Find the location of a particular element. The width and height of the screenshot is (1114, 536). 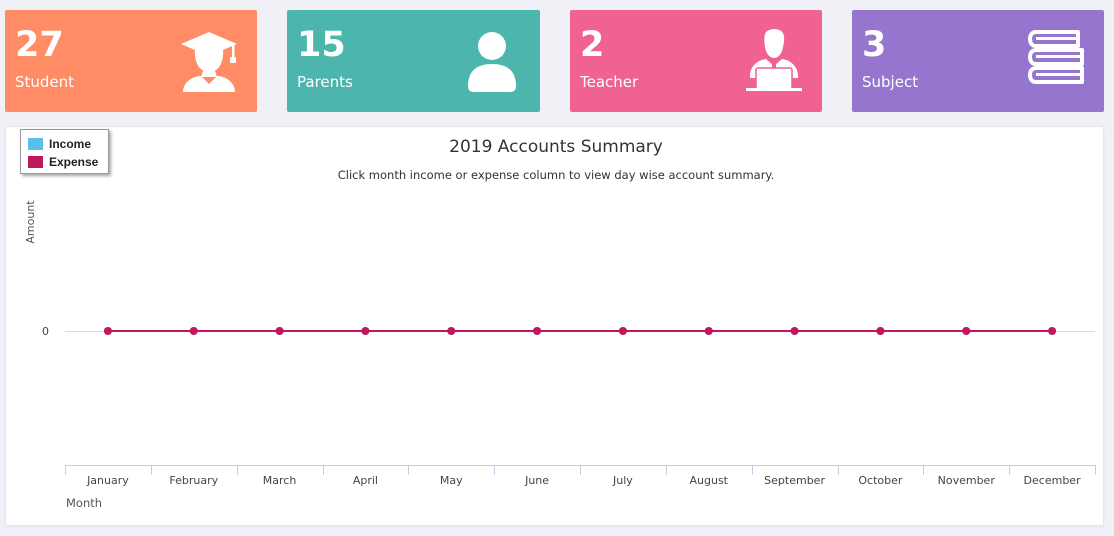

point-expense-august is located at coordinates (708, 331).